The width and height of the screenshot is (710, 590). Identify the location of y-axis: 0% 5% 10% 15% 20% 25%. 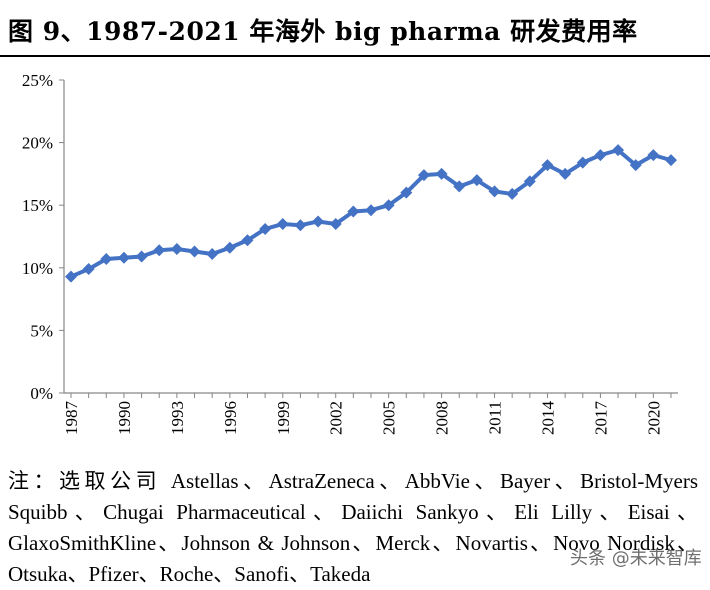
(43, 237).